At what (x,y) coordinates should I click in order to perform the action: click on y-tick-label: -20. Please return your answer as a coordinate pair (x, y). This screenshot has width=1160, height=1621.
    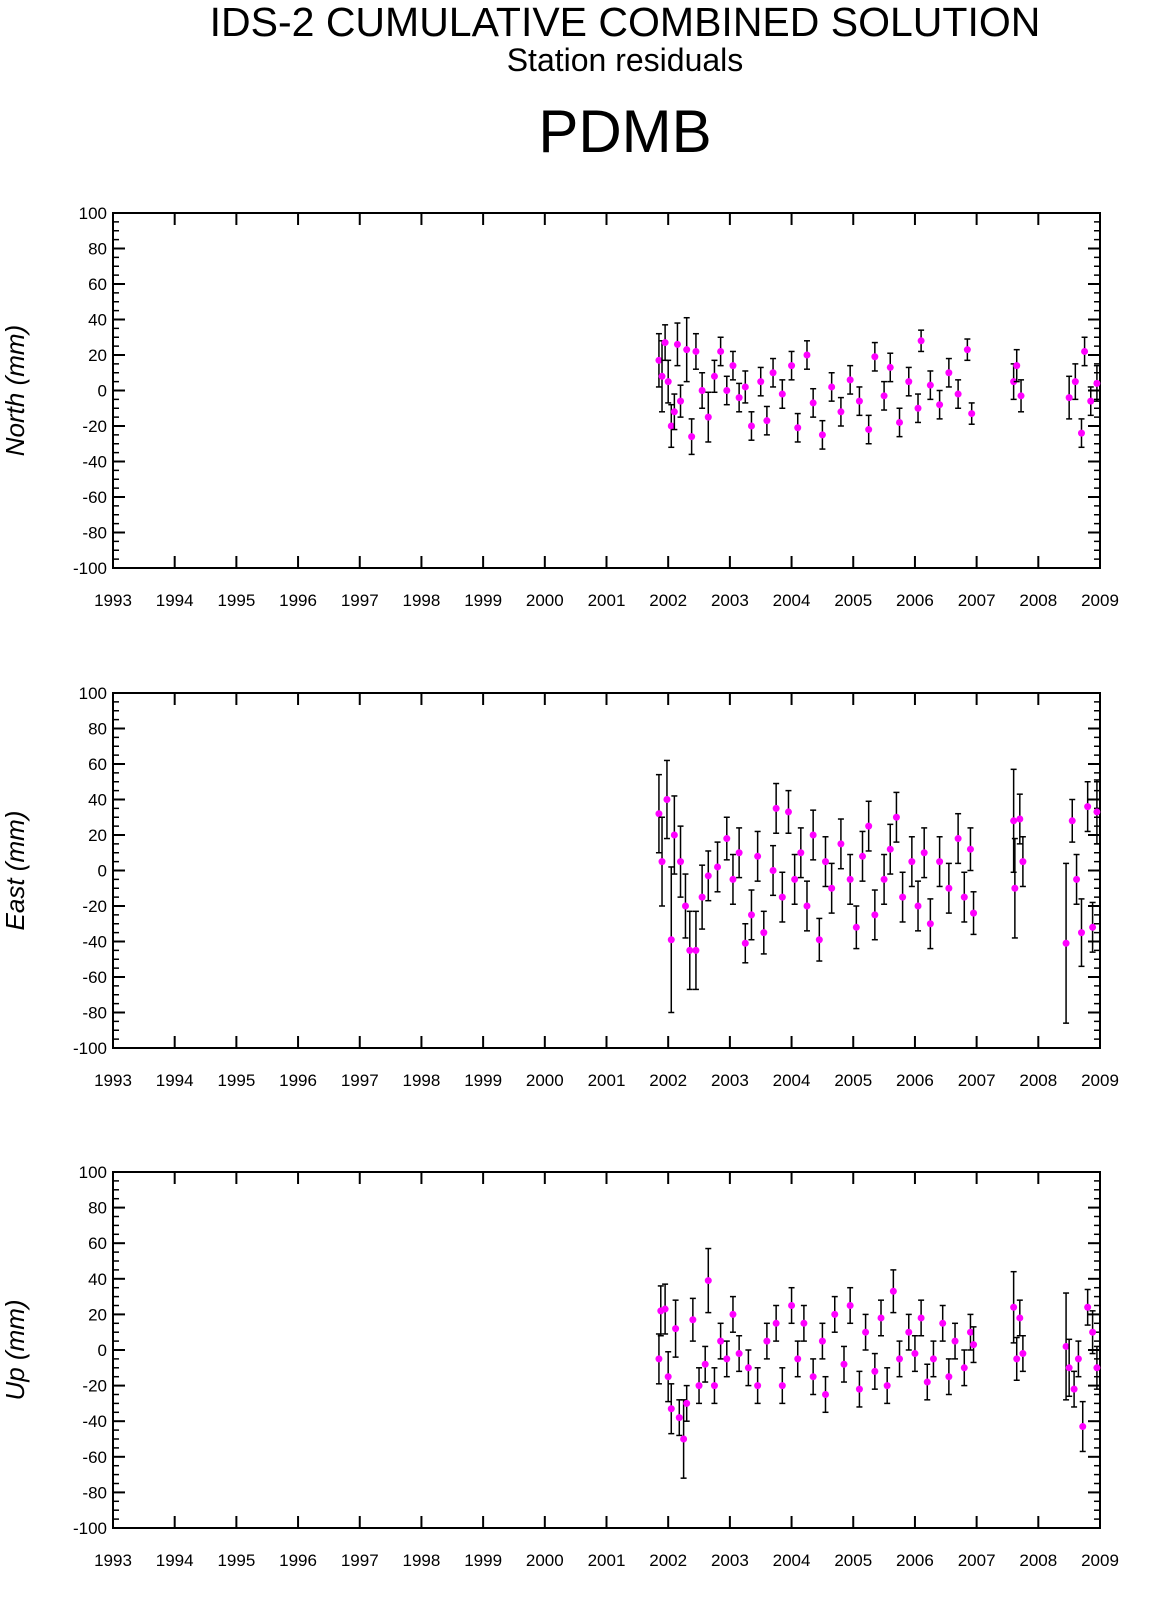
    Looking at the image, I should click on (94, 1386).